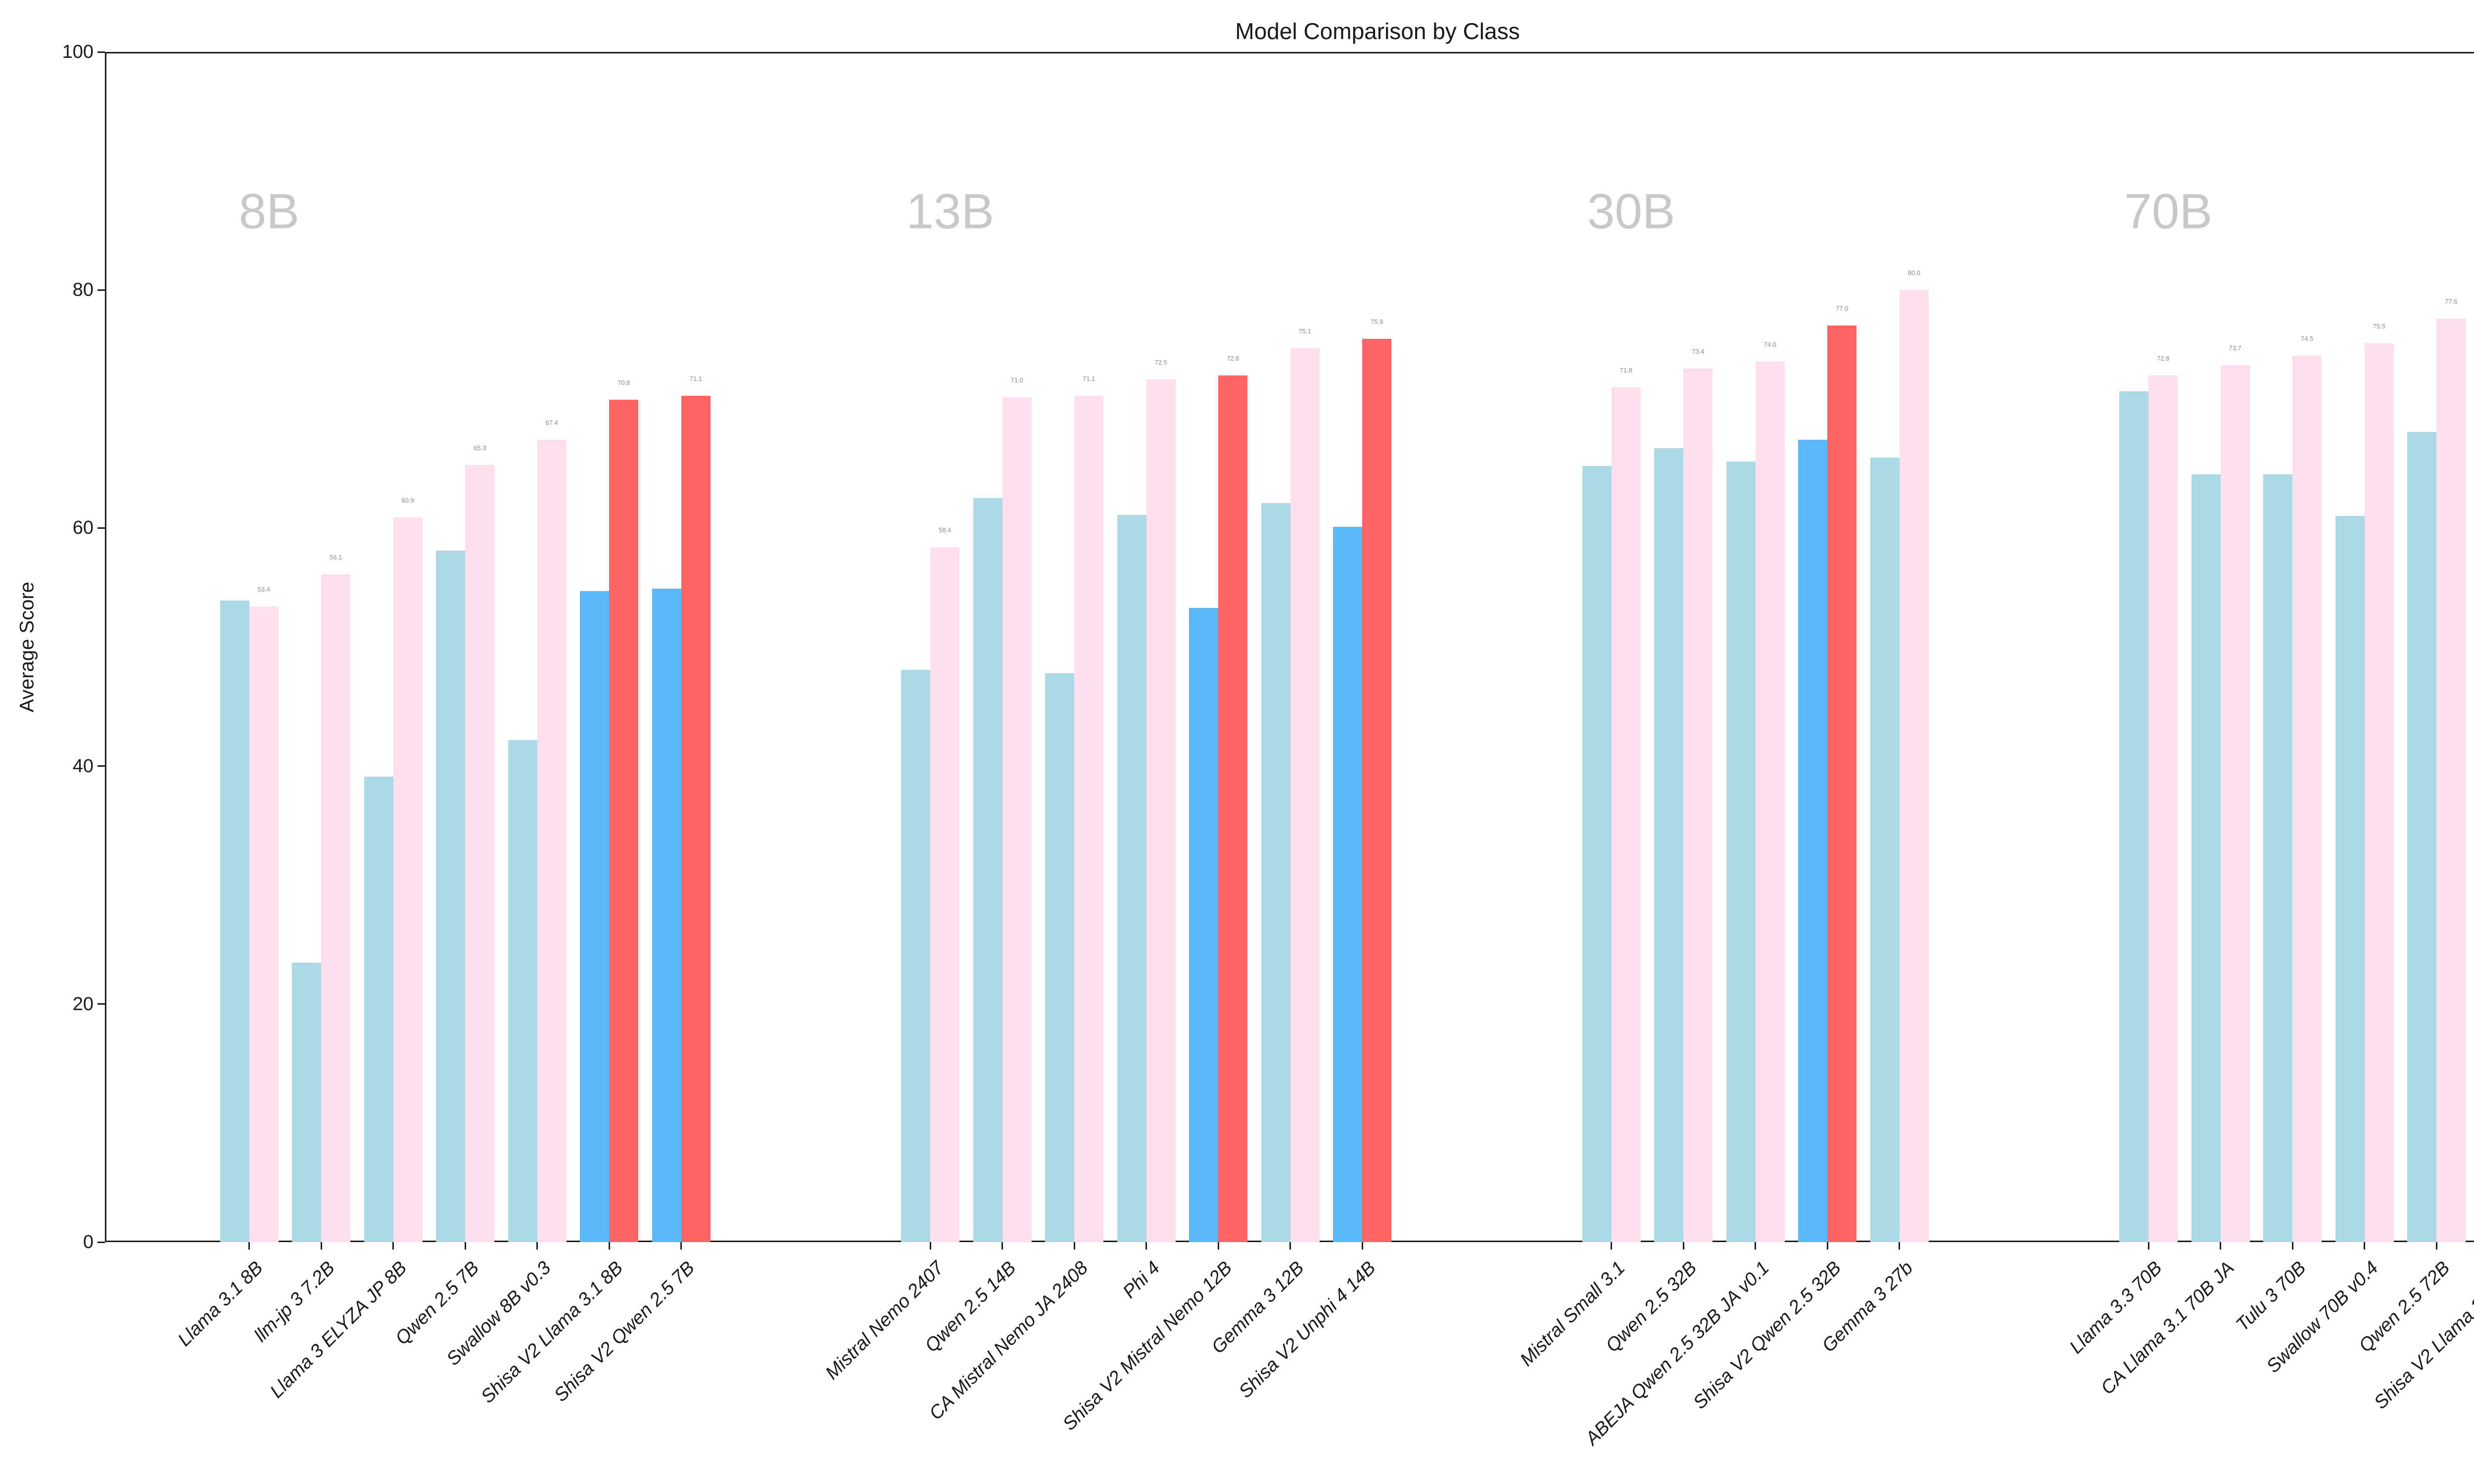 Image resolution: width=2474 pixels, height=1484 pixels. Describe the element at coordinates (2168, 211) in the screenshot. I see `group-label-70b: 70B` at that location.